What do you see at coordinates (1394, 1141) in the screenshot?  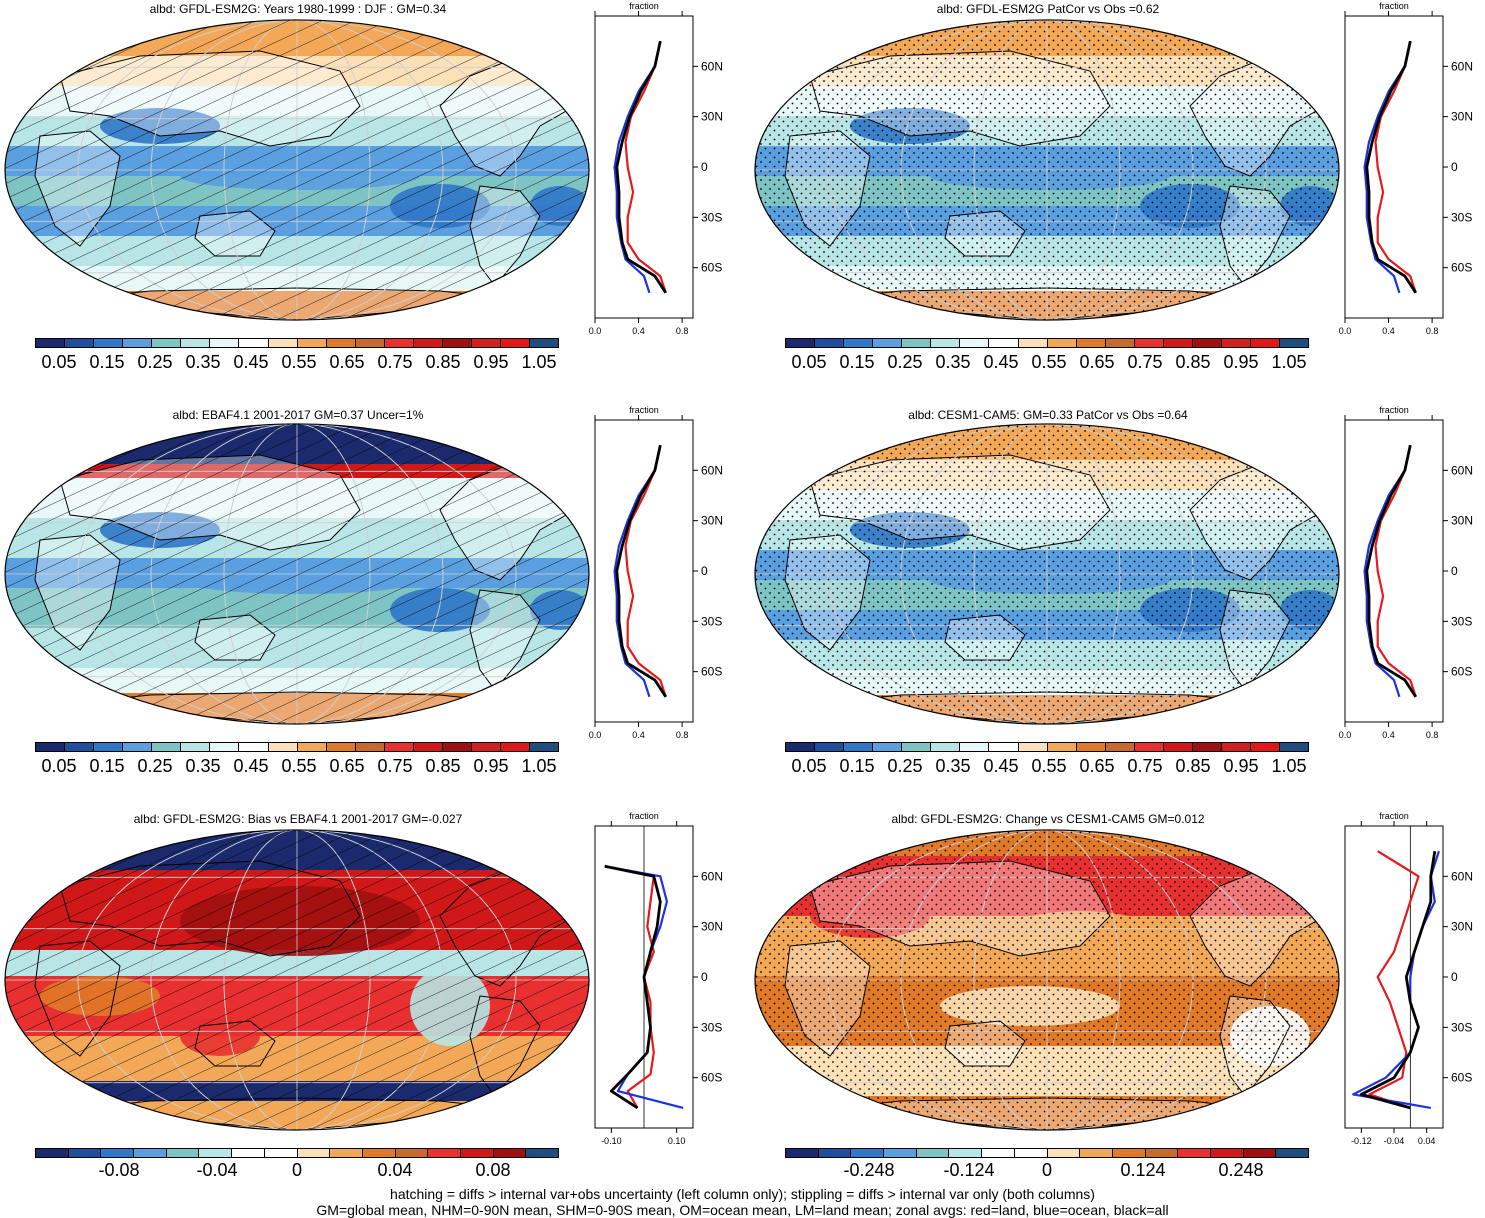 I see `zonal-x-tick-label: -0.04` at bounding box center [1394, 1141].